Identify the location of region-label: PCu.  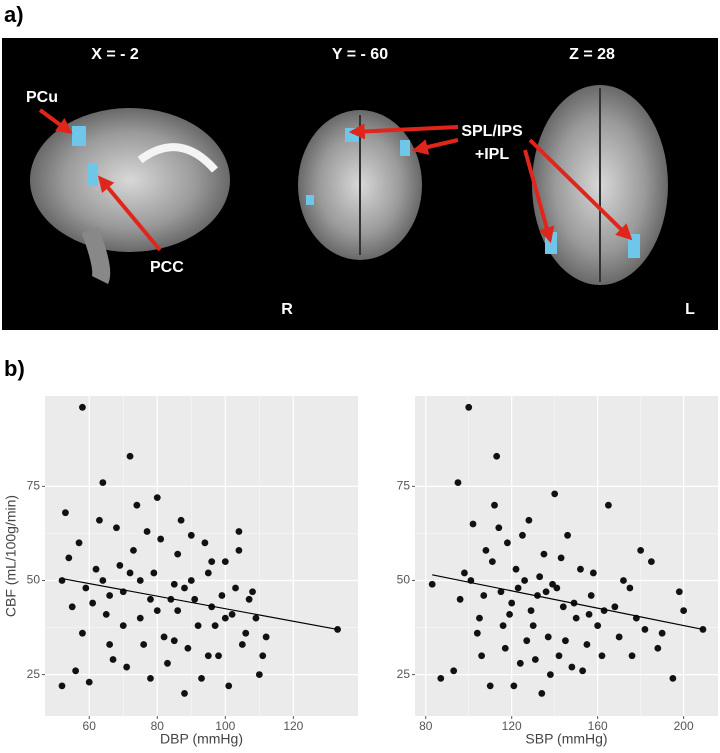
(42, 97).